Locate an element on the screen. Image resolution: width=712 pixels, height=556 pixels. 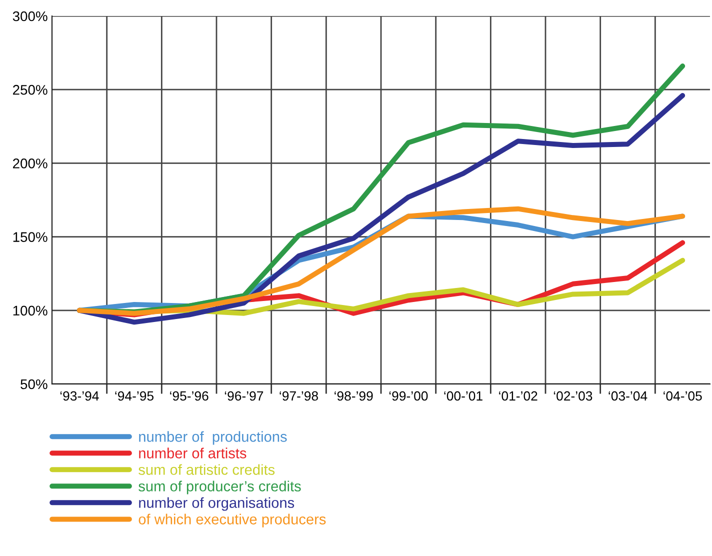
y-tick-label: 150% is located at coordinates (30, 237).